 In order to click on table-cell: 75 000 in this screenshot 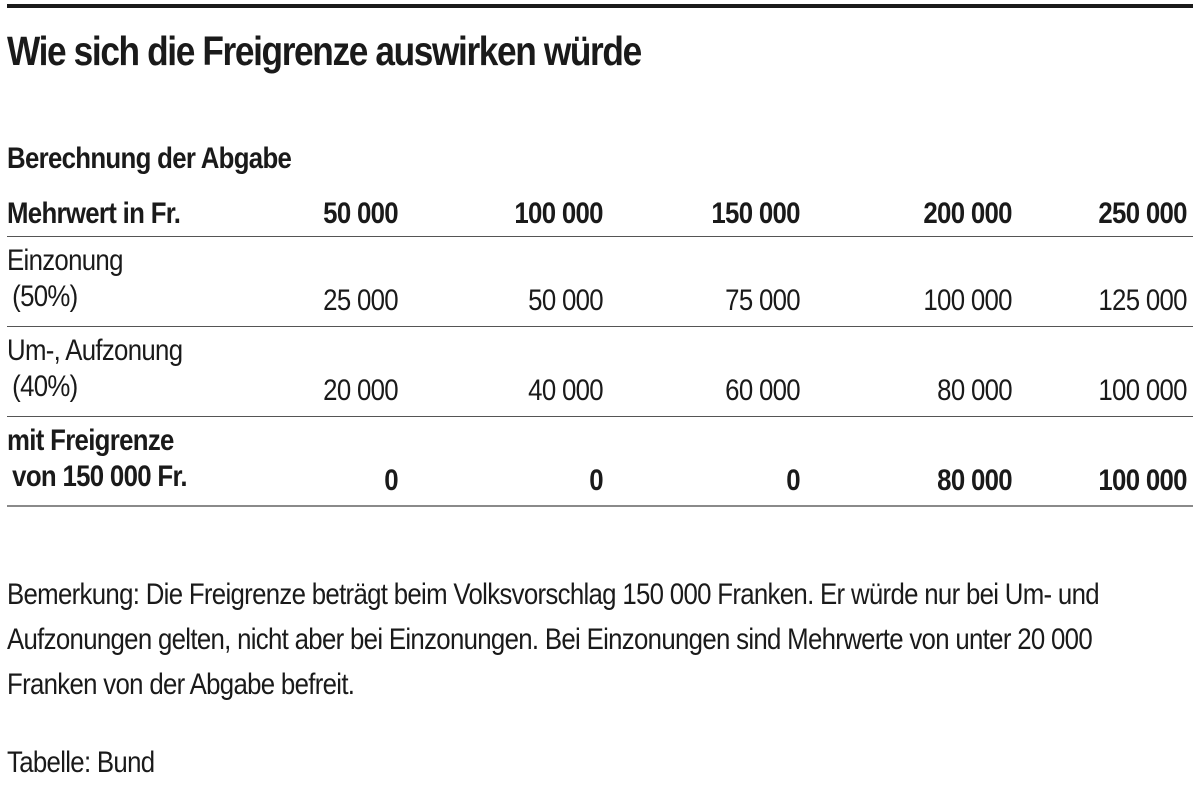, I will do `click(762, 300)`.